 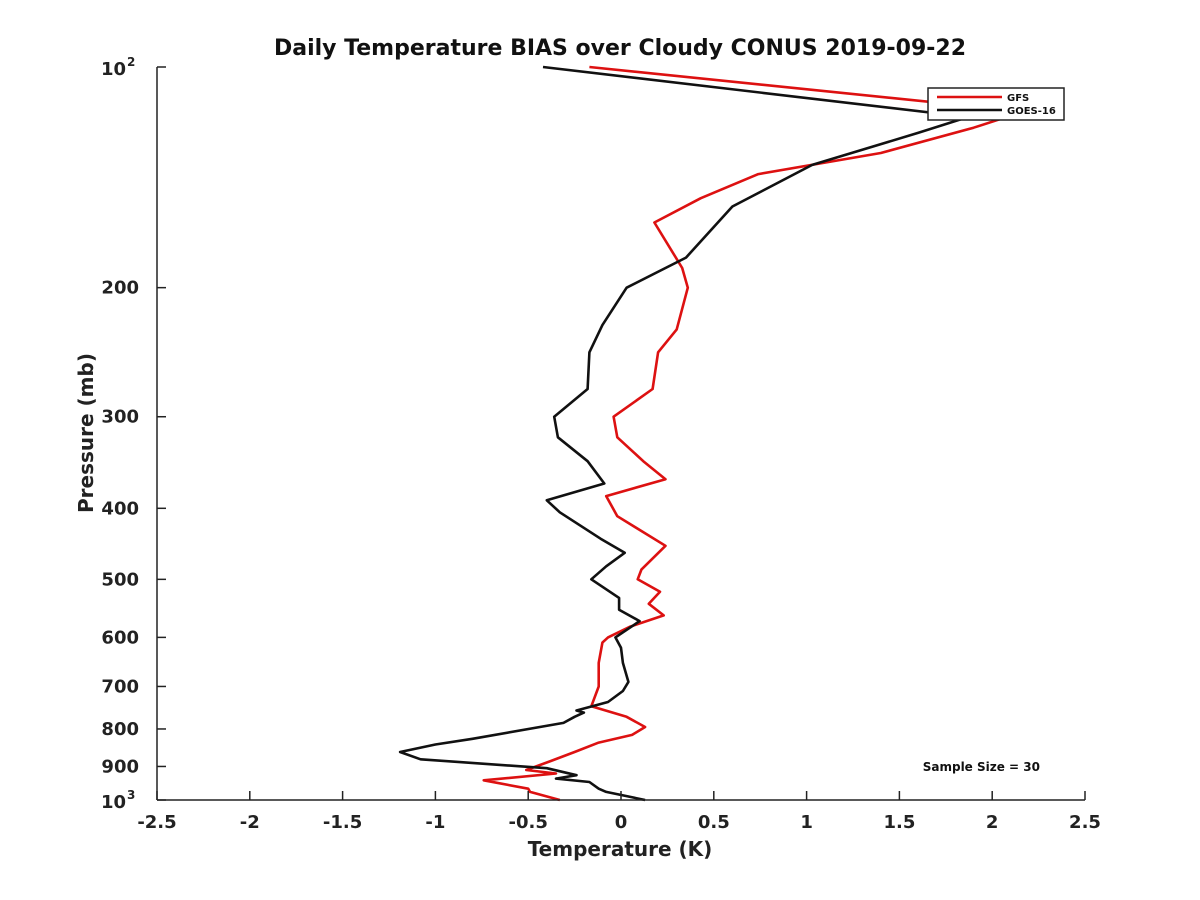 I want to click on y-tick-label: 700, so click(x=120, y=686).